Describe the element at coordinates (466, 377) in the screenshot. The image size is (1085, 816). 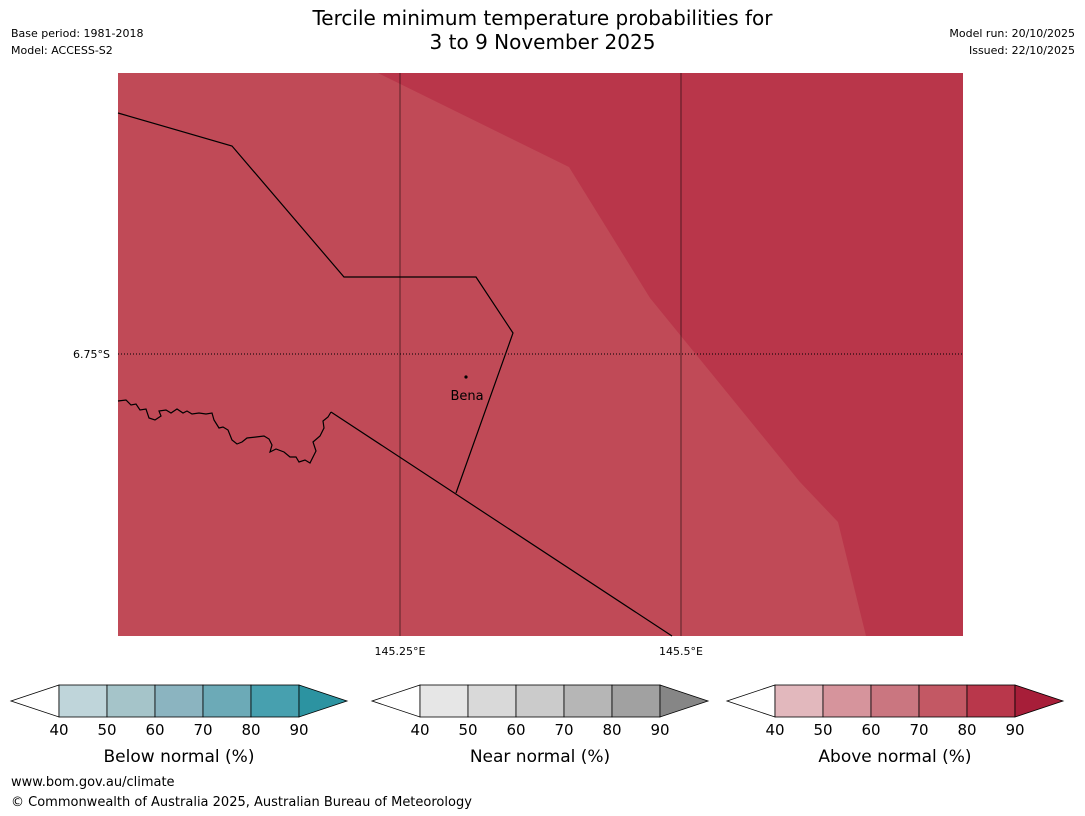
I see `bena-marker` at that location.